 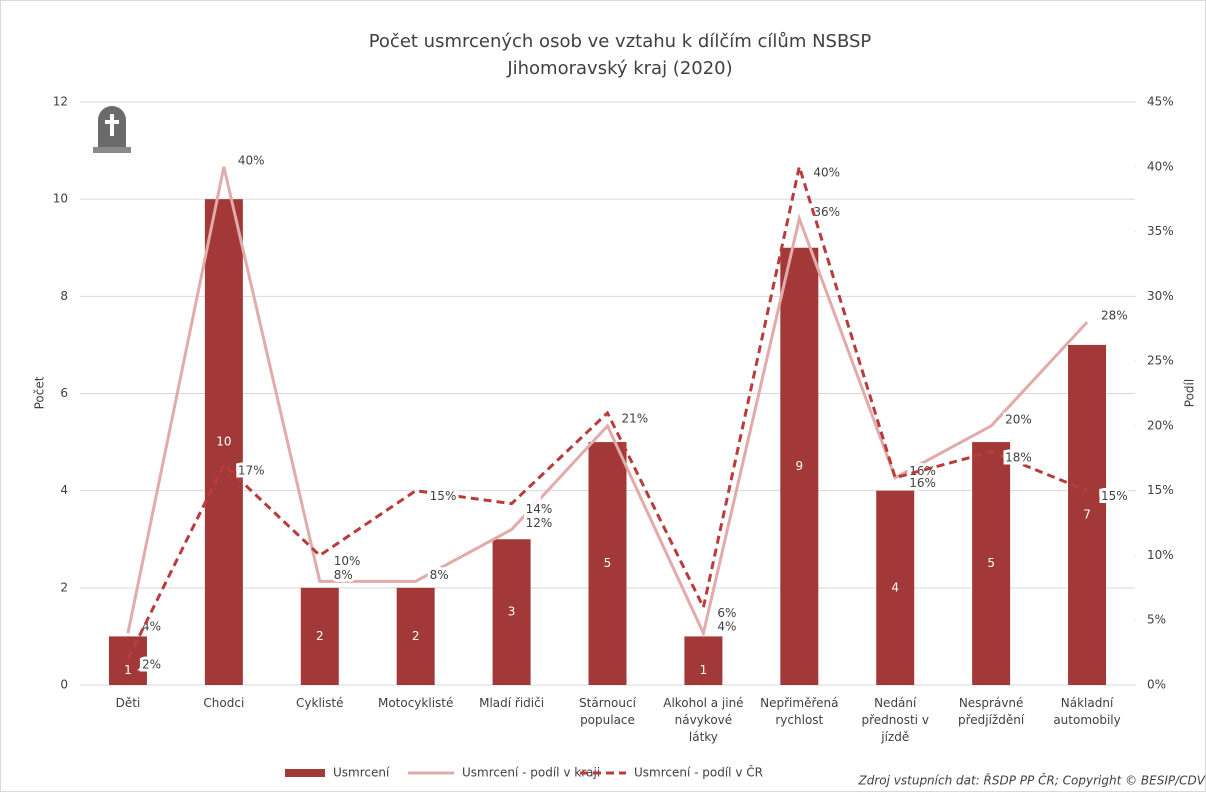 I want to click on line-value-label: 6%, so click(x=726, y=613).